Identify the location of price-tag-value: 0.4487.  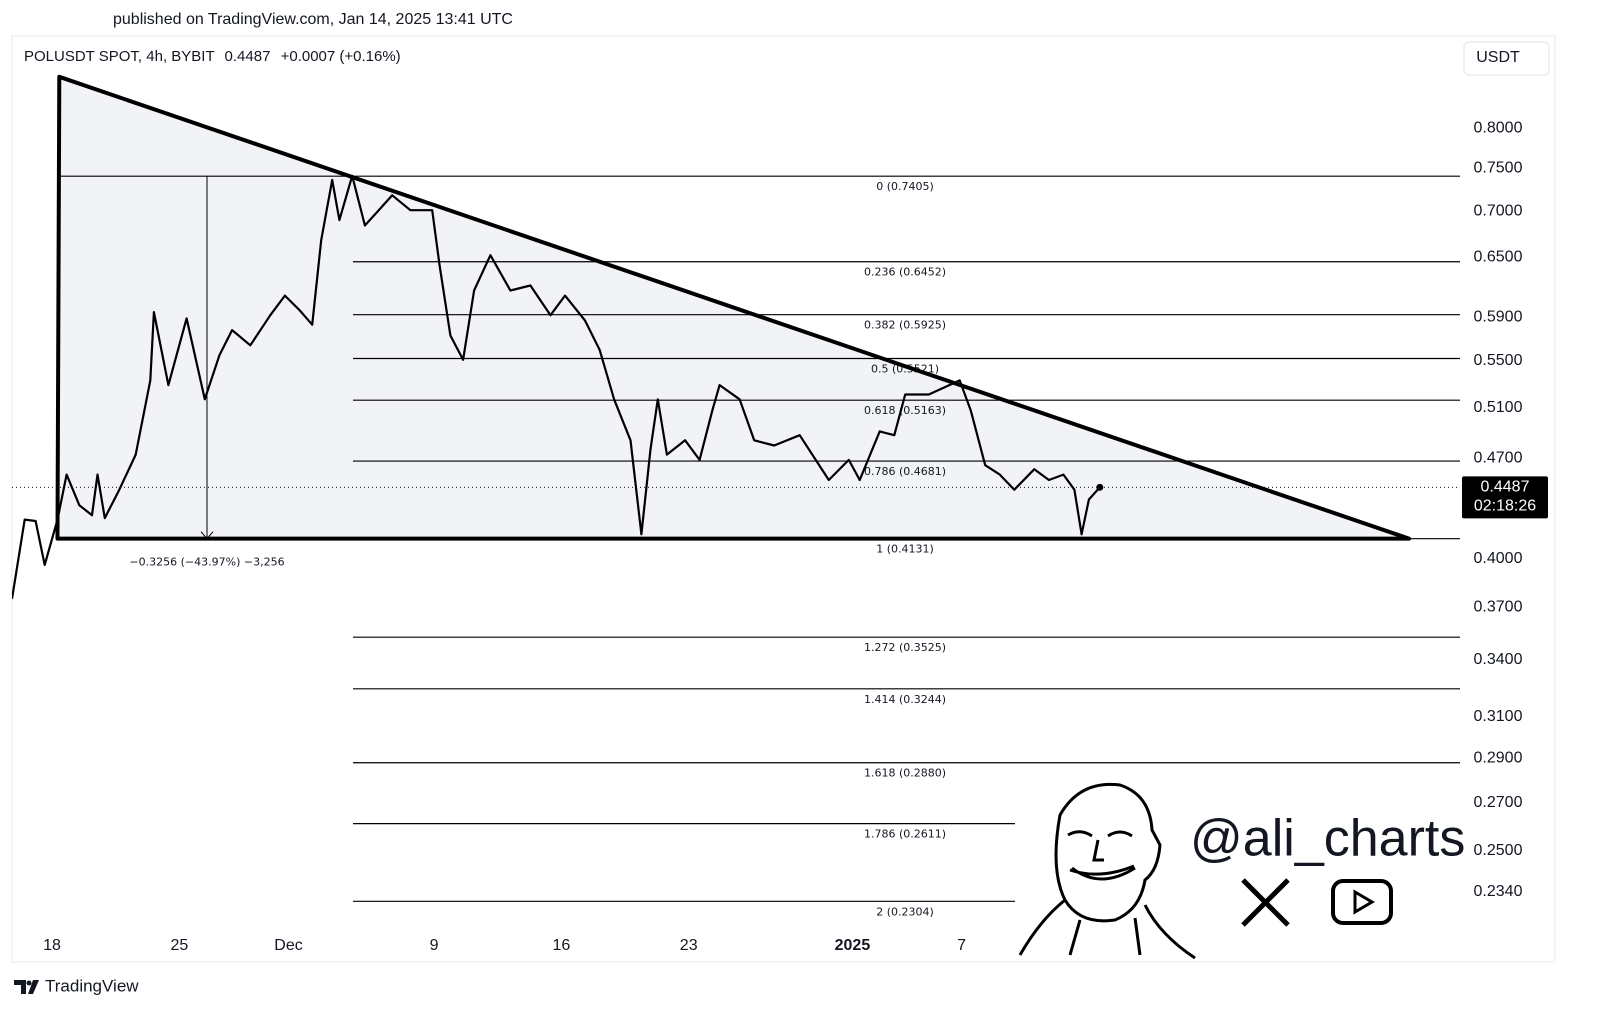
(1505, 487).